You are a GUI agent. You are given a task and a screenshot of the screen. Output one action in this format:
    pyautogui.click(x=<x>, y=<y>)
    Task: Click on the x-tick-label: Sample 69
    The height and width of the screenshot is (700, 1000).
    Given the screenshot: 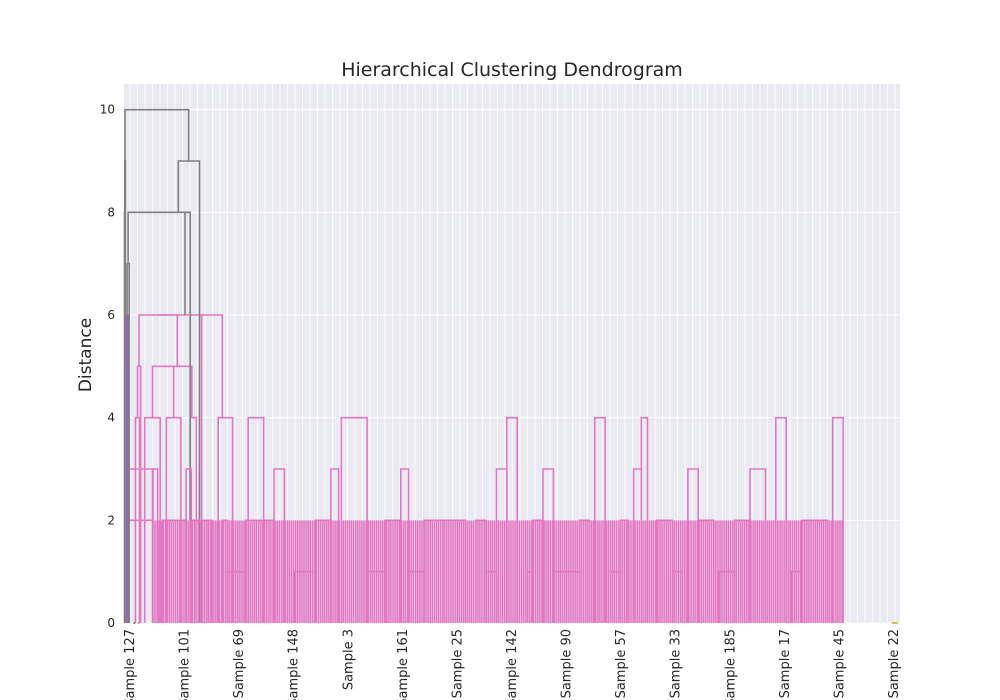 What is the action you would take?
    pyautogui.click(x=239, y=663)
    